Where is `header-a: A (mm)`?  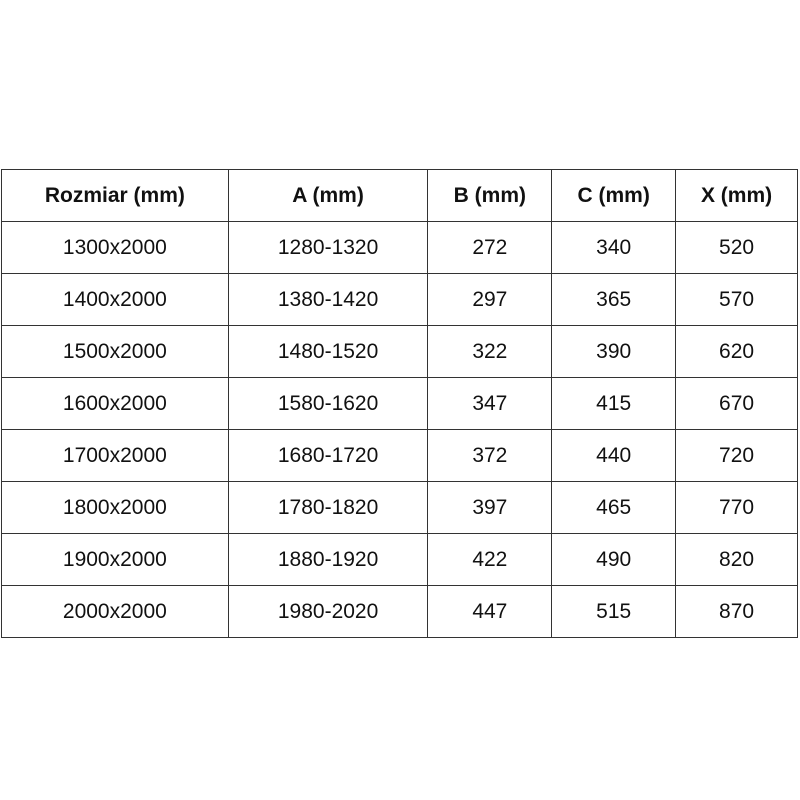
header-a: A (mm) is located at coordinates (328, 195).